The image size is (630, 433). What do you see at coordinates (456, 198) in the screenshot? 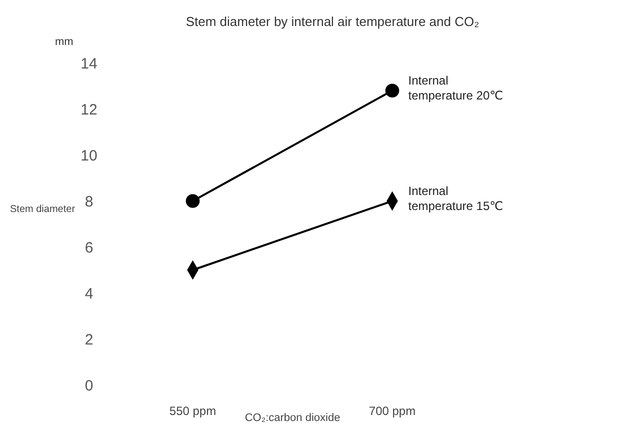
I see `series-label: Internal temperature 15℃` at bounding box center [456, 198].